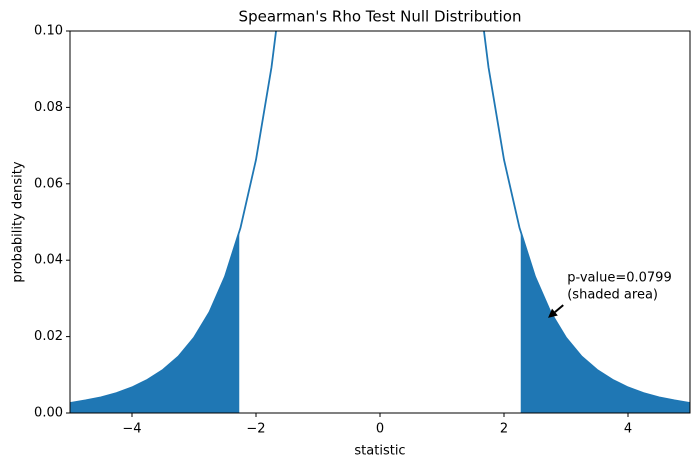 This screenshot has height=469, width=700. I want to click on x-axis-label: statistic, so click(379, 451).